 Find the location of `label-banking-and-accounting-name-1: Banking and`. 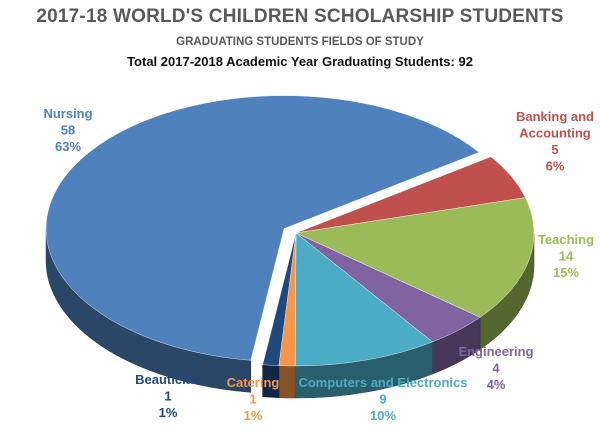

label-banking-and-accounting-name-1: Banking and is located at coordinates (555, 116).